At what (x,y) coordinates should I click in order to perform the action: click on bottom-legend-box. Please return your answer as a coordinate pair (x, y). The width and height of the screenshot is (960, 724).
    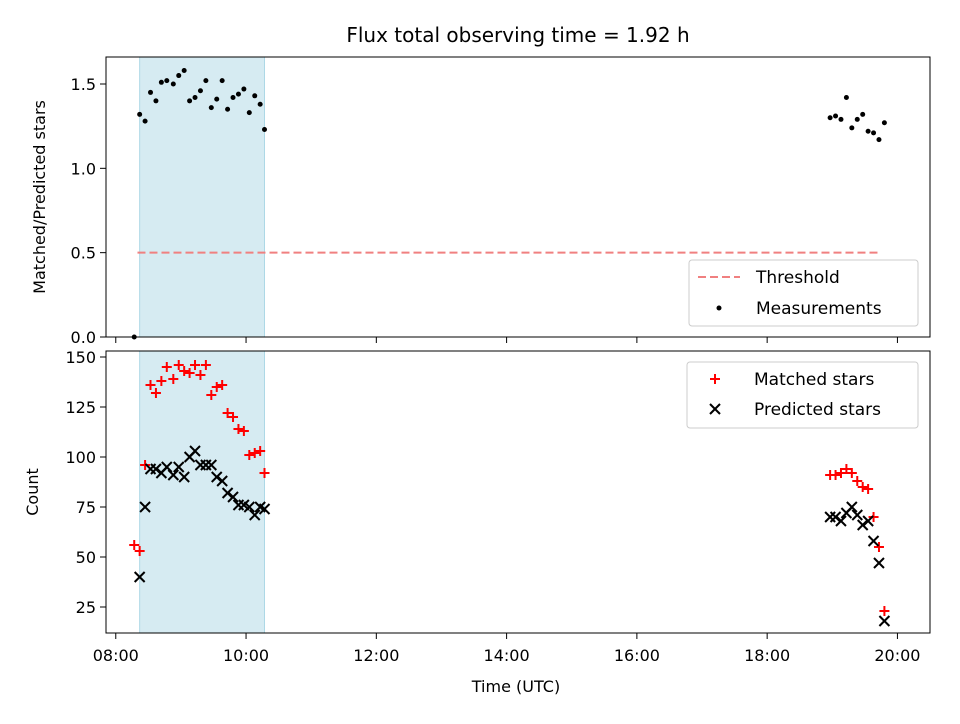
    Looking at the image, I should click on (802, 395).